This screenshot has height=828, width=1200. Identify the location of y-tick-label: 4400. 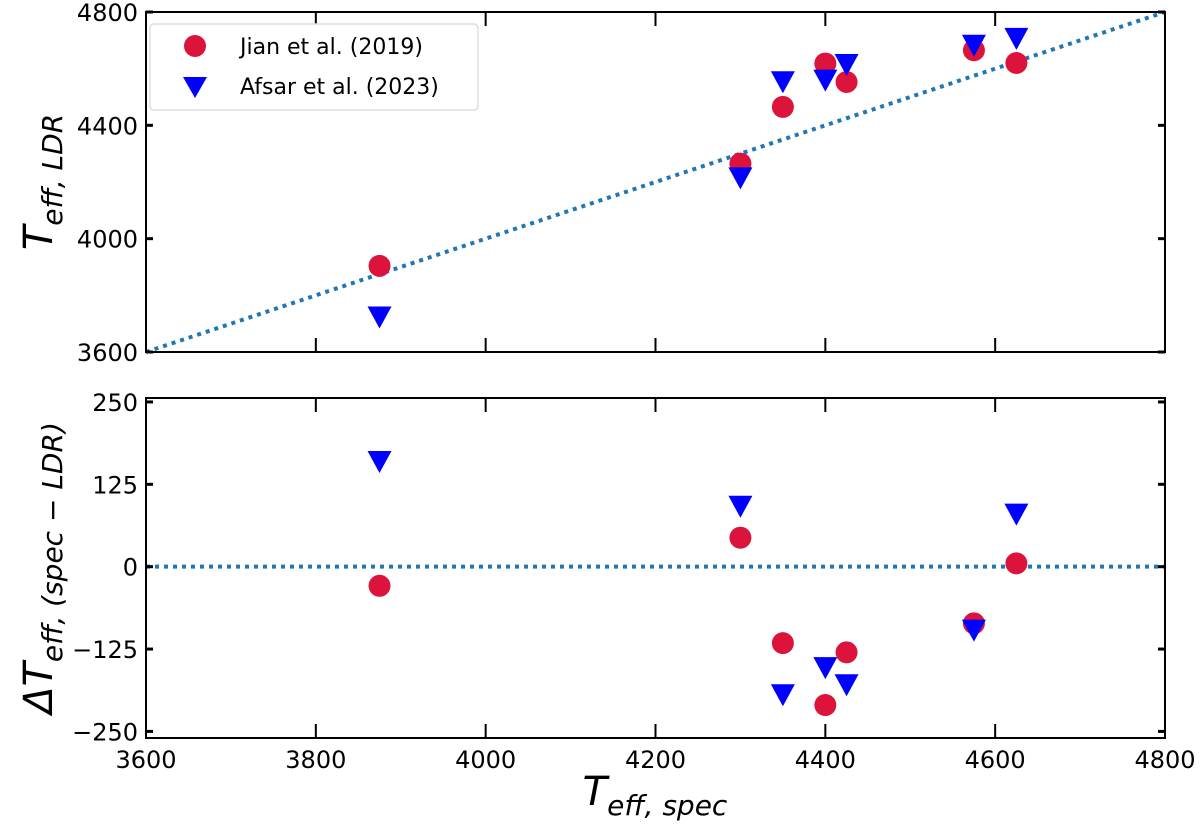
(107, 126).